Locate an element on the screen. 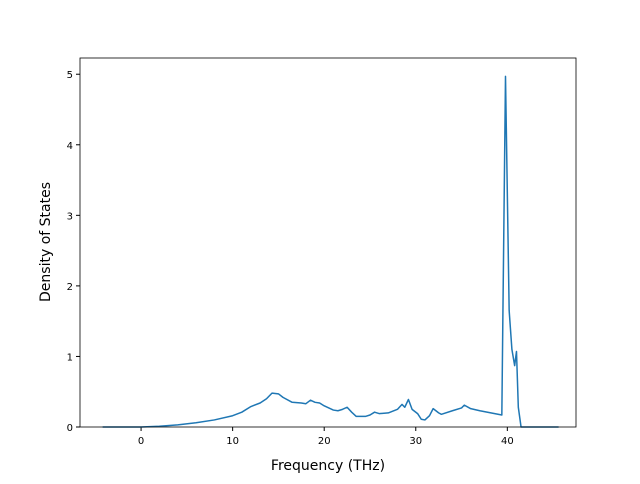  y-tick-label: 3 is located at coordinates (70, 216).